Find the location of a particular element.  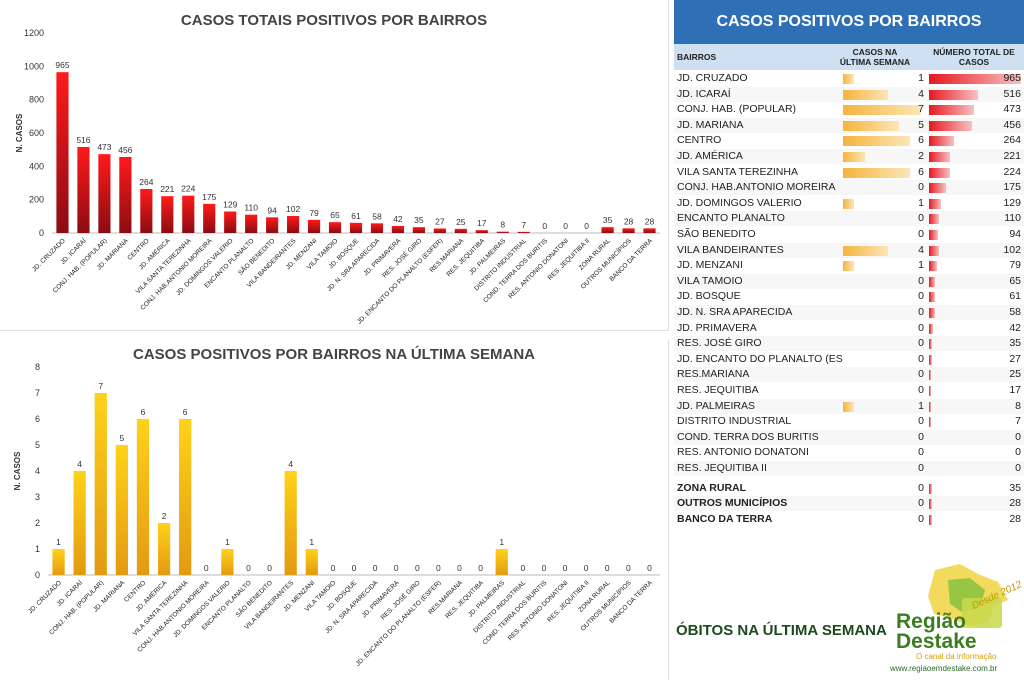

total-value: 175 is located at coordinates (1012, 187).